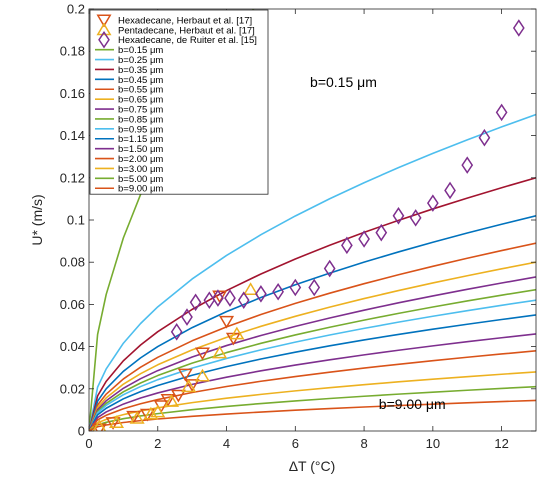  I want to click on x-tick-label: 10, so click(433, 443).